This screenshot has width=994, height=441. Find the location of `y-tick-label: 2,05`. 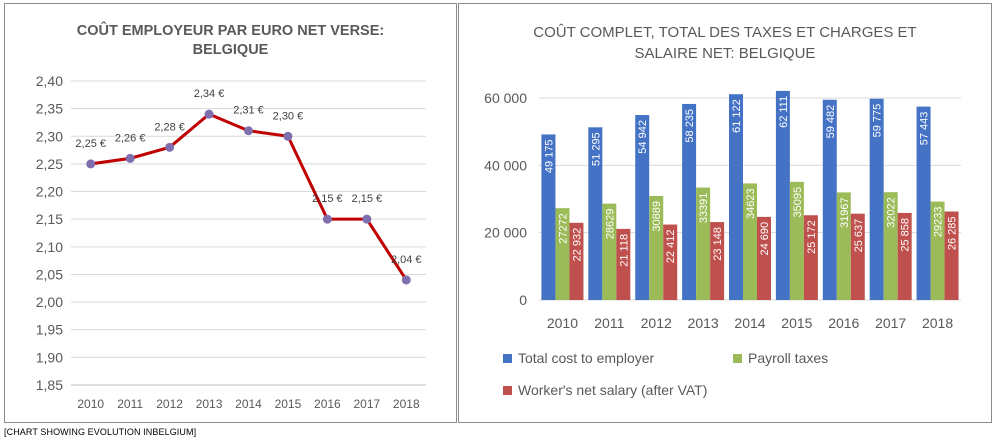

y-tick-label: 2,05 is located at coordinates (49, 274).